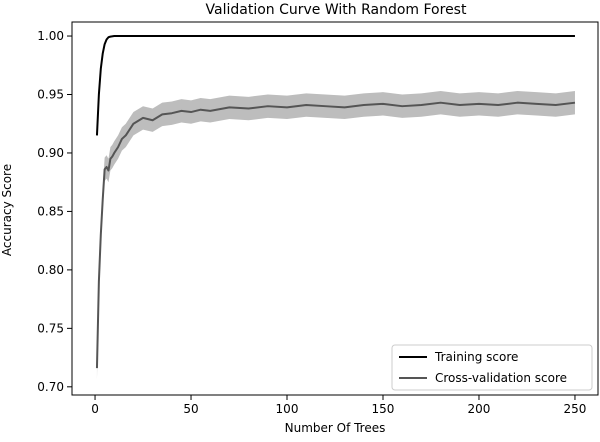  I want to click on y-tick-label: 0.90, so click(50, 153).